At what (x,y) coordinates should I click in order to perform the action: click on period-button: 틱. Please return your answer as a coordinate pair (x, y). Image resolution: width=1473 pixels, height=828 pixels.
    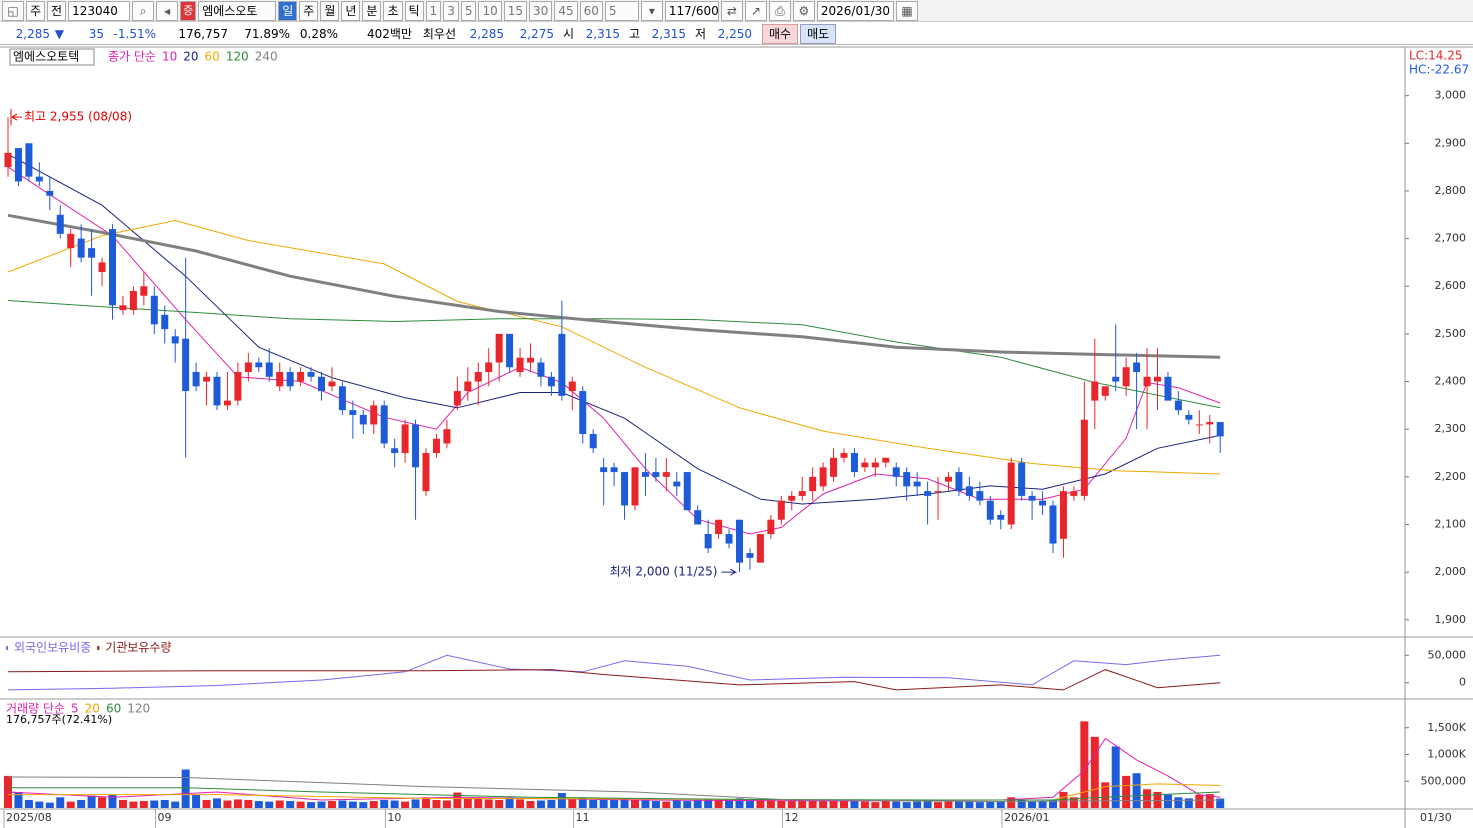
    Looking at the image, I should click on (414, 10).